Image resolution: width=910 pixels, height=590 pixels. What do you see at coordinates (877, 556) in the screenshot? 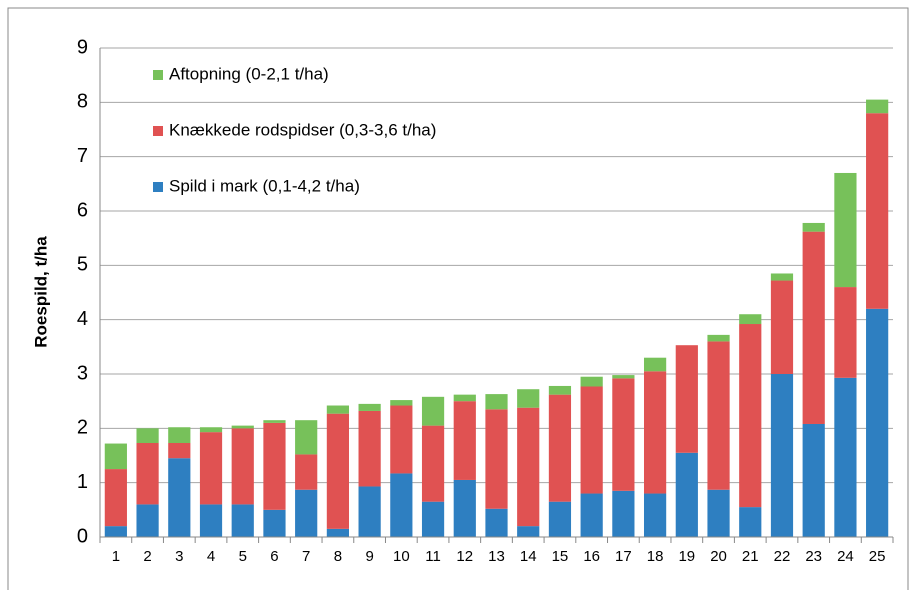
I see `x-tick-label: 25` at bounding box center [877, 556].